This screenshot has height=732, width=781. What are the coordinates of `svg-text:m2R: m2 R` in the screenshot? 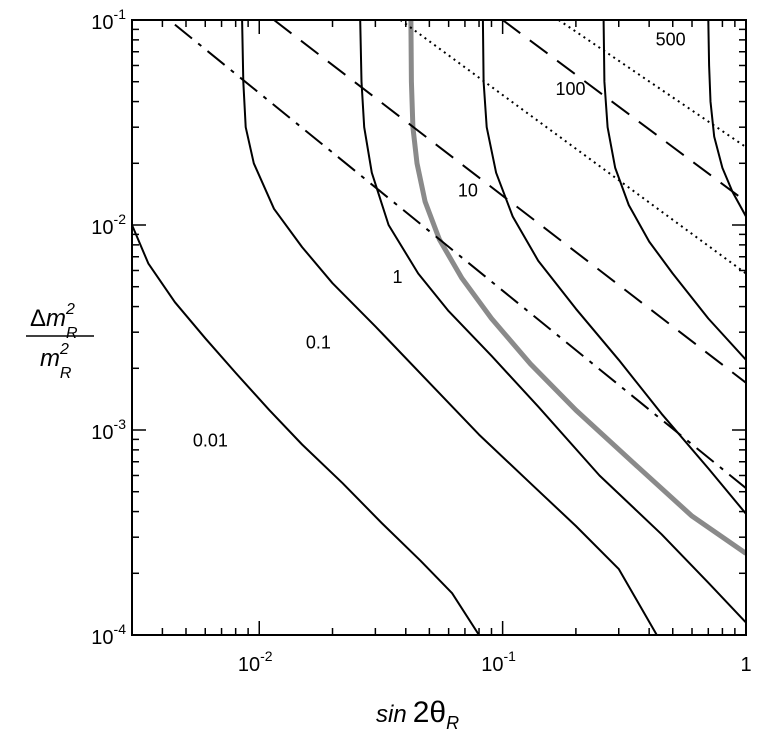 It's located at (56, 361).